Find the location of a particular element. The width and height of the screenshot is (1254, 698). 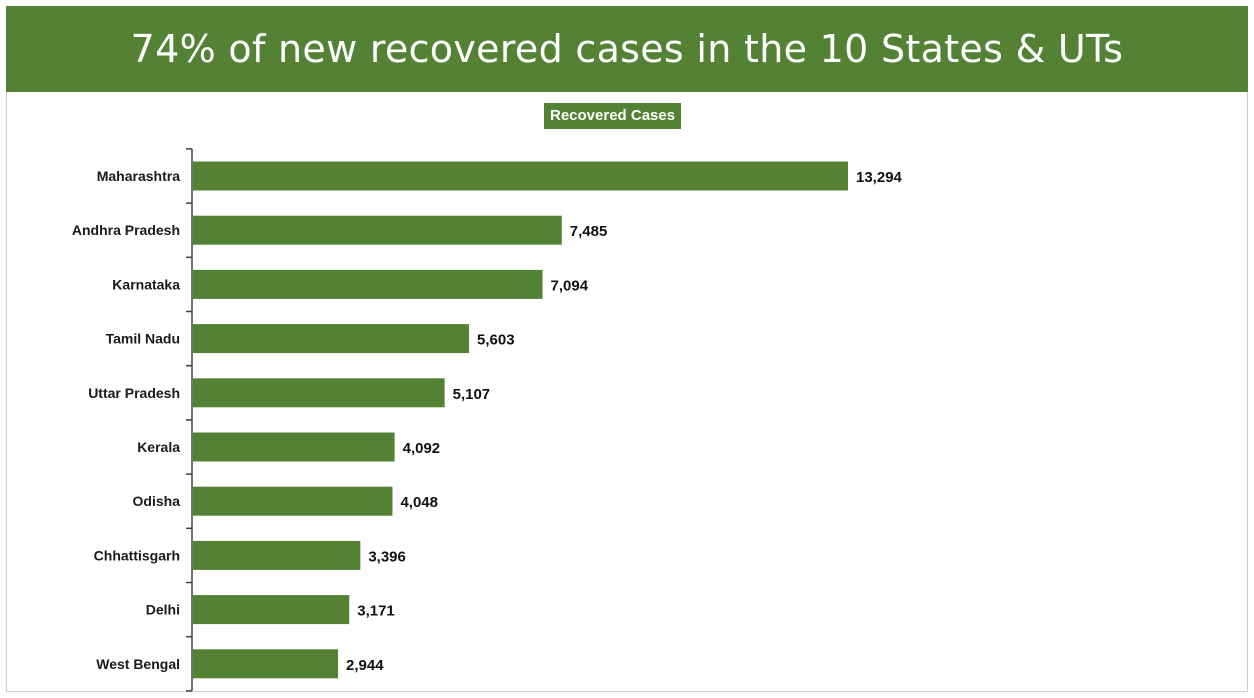

bar-west-bengal is located at coordinates (266, 664).